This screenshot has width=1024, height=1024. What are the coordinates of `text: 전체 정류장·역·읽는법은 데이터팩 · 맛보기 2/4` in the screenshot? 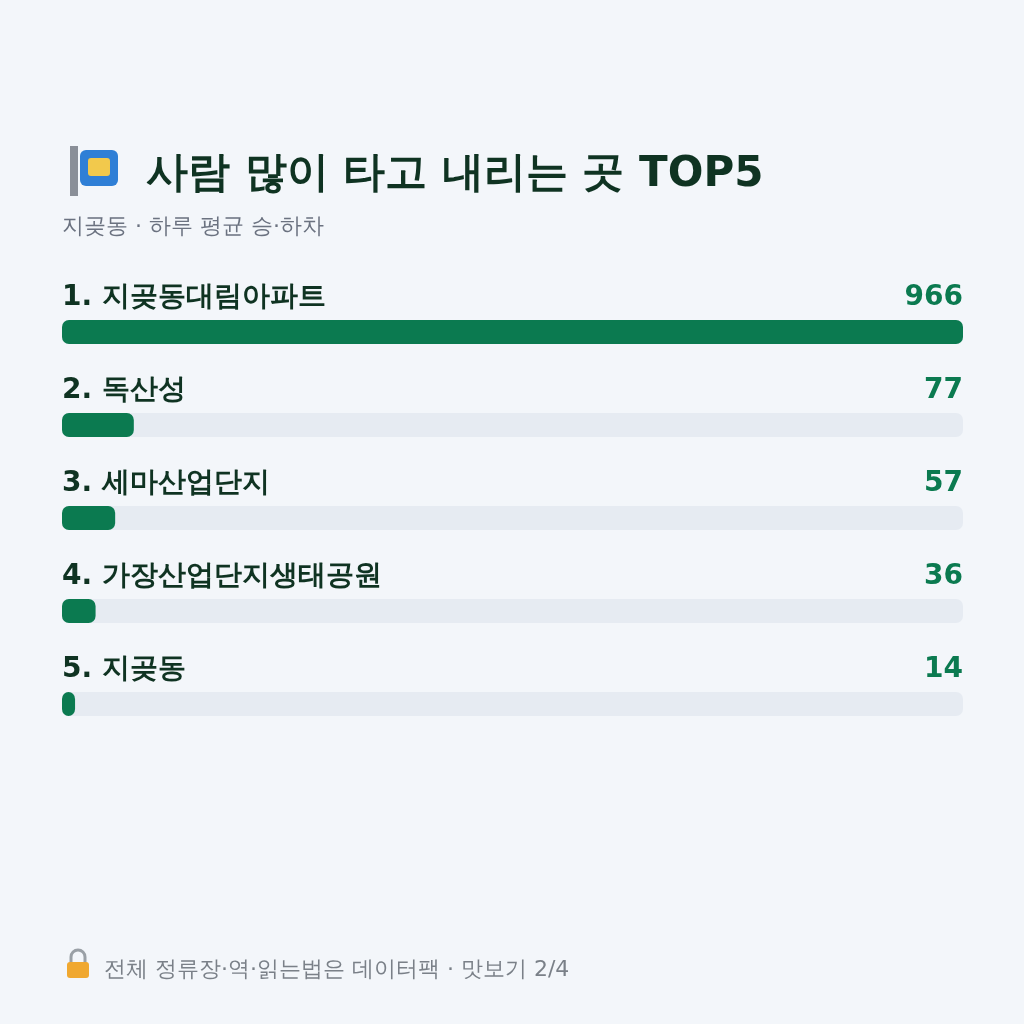 It's located at (337, 968).